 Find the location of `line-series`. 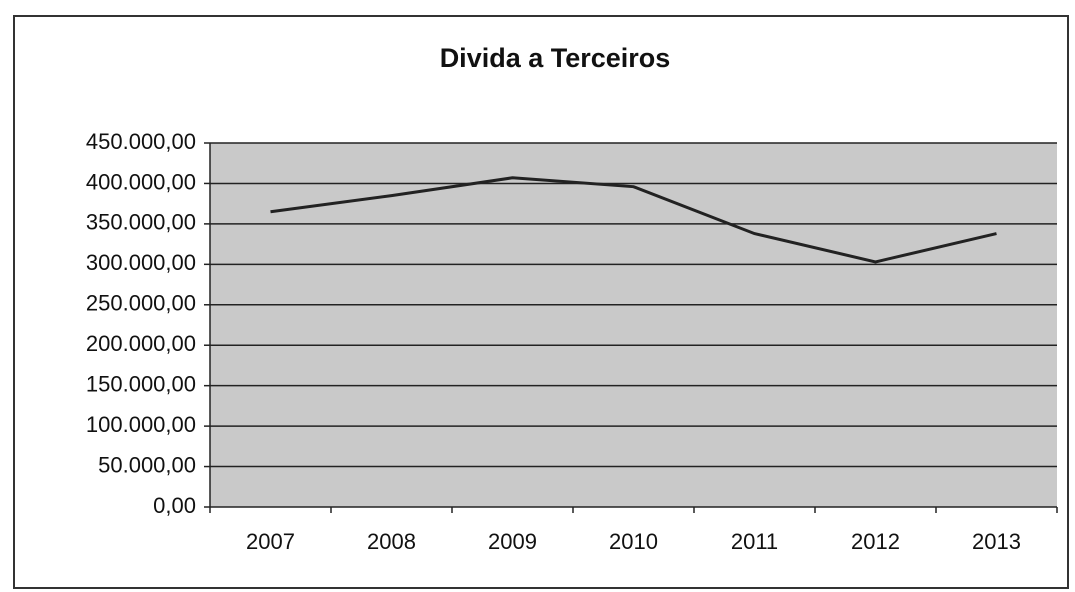

line-series is located at coordinates (633, 220).